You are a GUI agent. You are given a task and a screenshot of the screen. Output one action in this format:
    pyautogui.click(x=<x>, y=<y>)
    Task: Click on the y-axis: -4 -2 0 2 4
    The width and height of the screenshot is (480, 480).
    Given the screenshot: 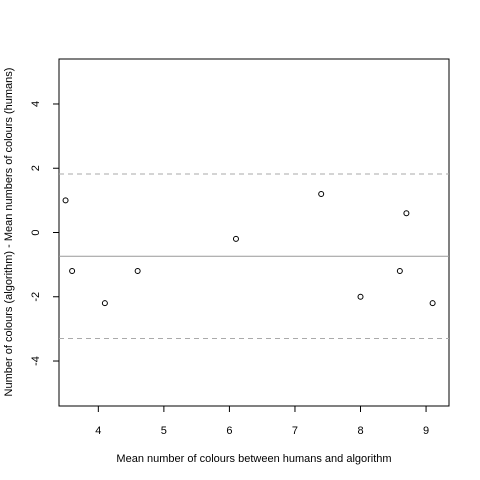 What is the action you would take?
    pyautogui.click(x=44, y=233)
    